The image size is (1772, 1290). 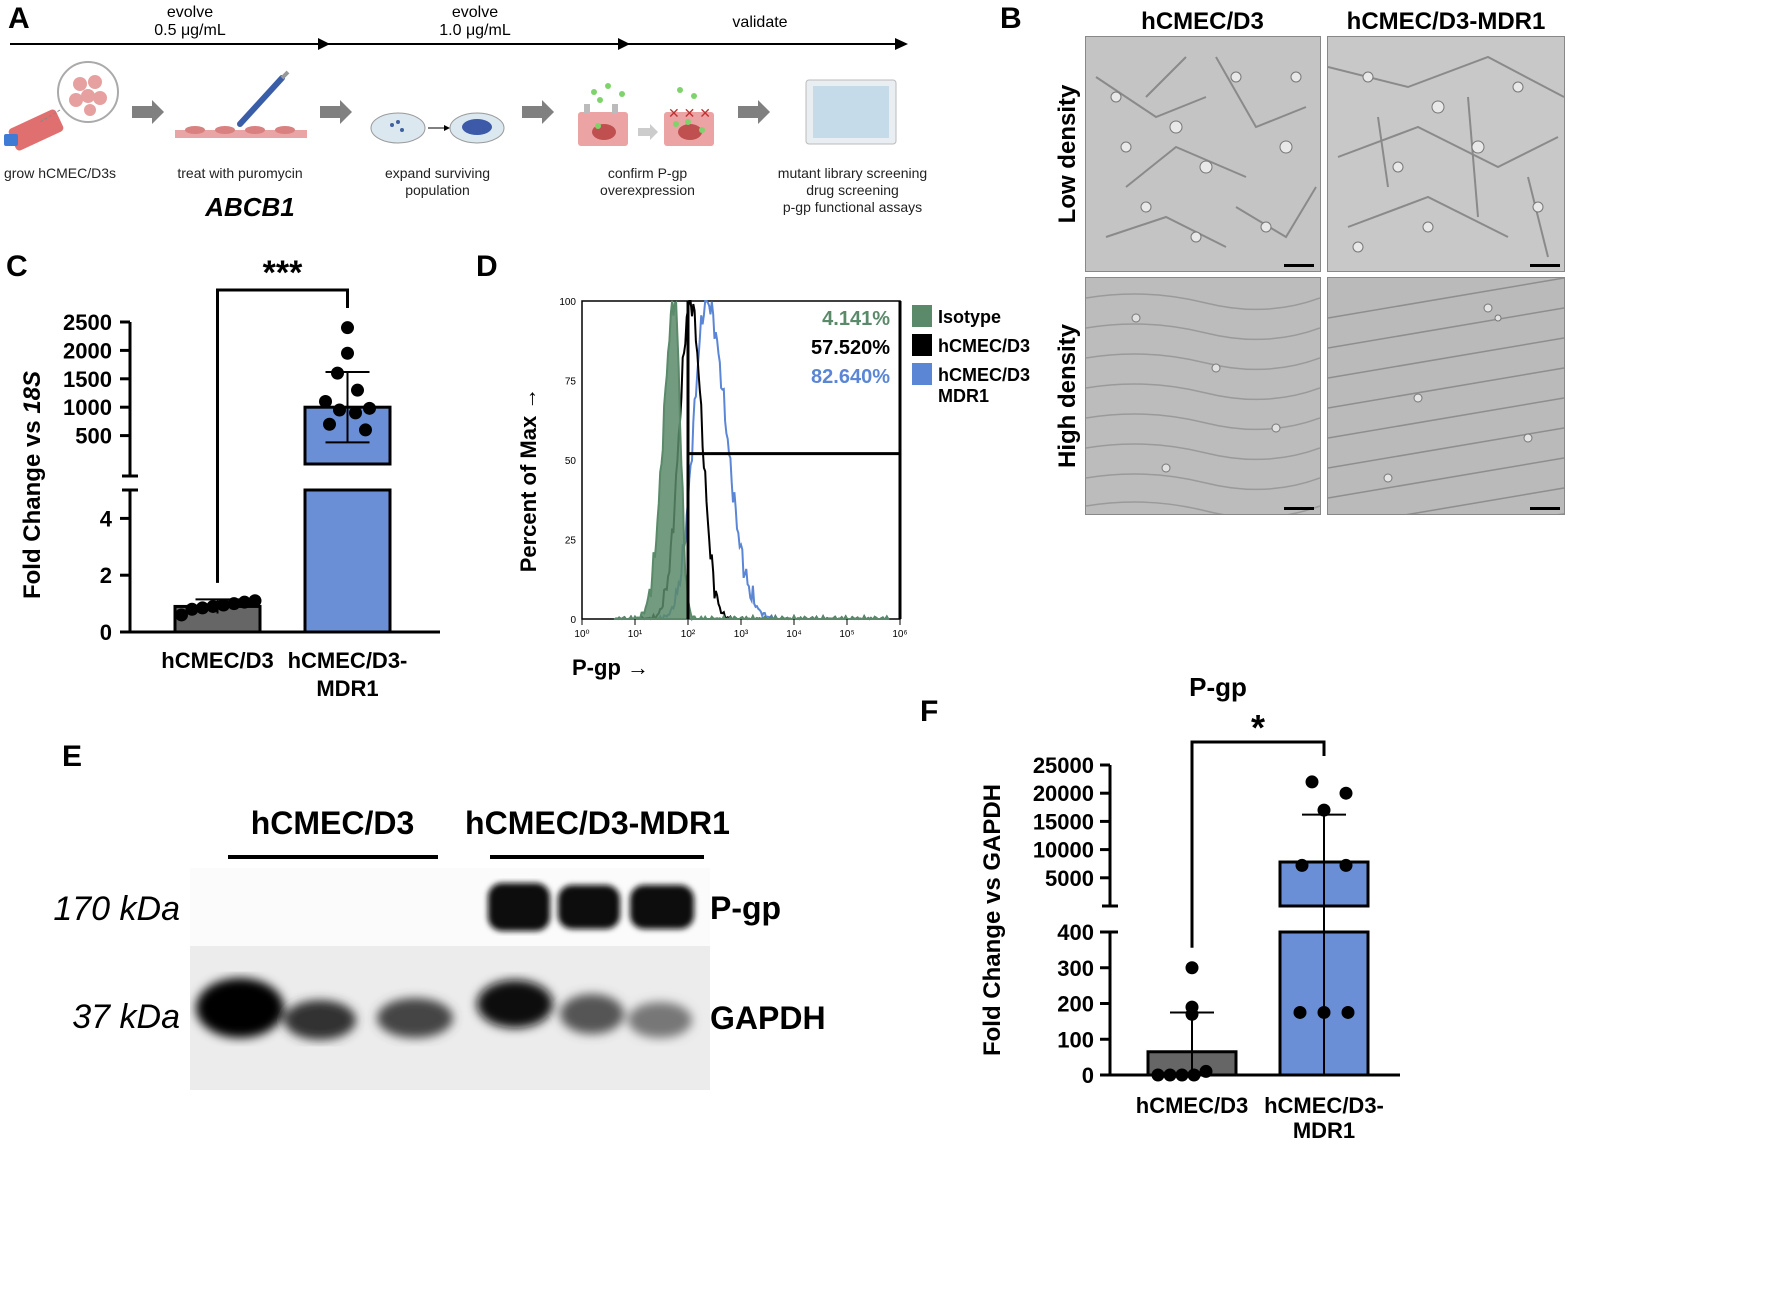 I want to click on panel-e-label: E, so click(x=72, y=756).